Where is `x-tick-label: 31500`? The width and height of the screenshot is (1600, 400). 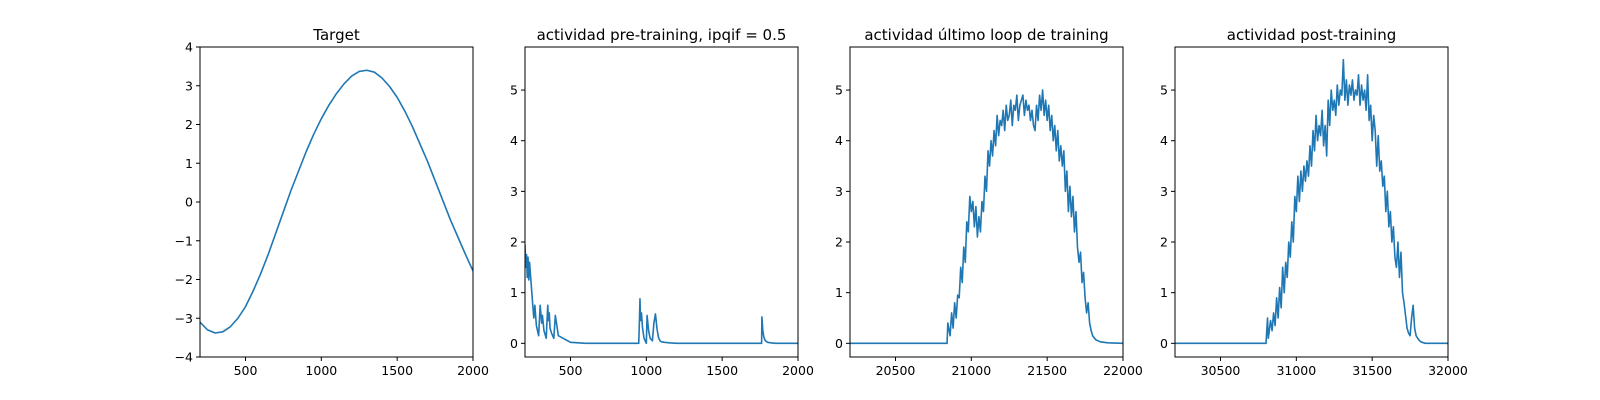 x-tick-label: 31500 is located at coordinates (1372, 370).